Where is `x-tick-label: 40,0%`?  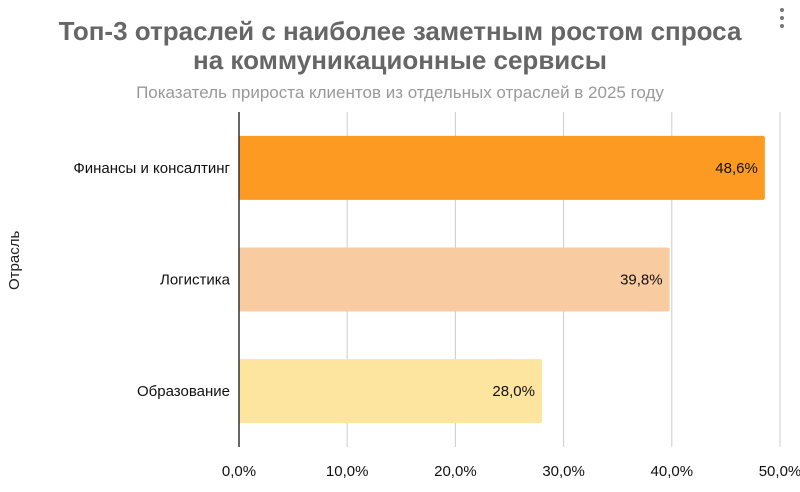 x-tick-label: 40,0% is located at coordinates (672, 471).